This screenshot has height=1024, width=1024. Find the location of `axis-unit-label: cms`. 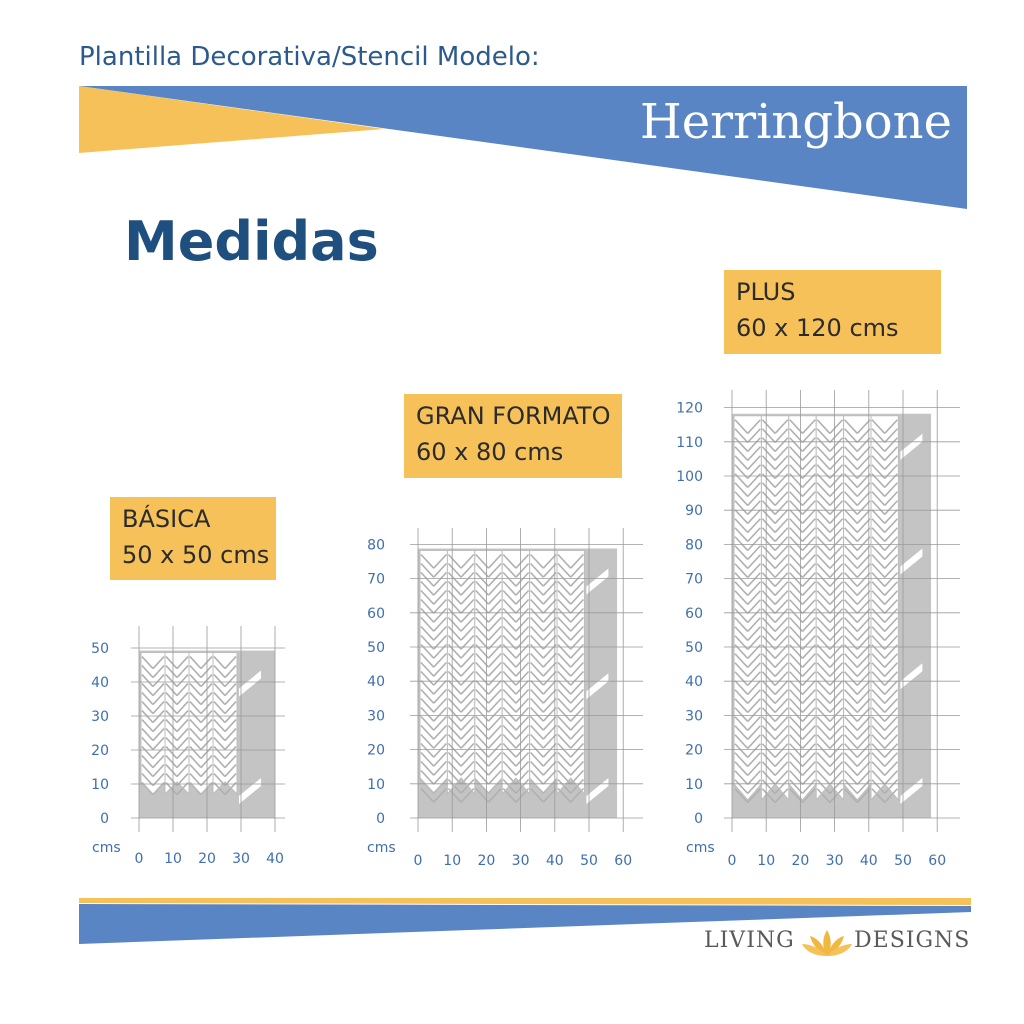

axis-unit-label: cms is located at coordinates (700, 848).